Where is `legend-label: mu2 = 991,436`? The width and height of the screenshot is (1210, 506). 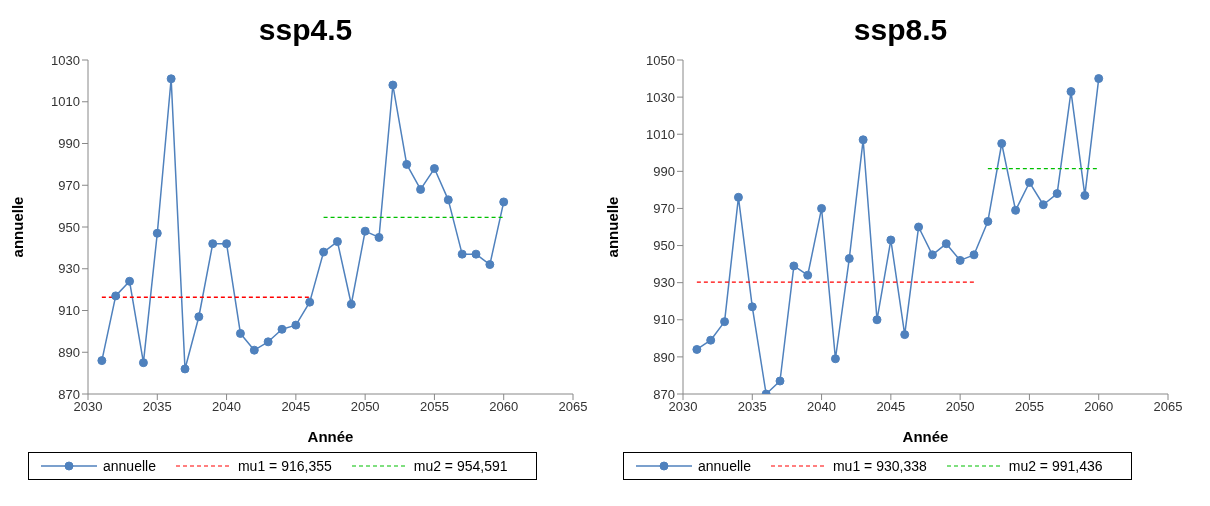
legend-label: mu2 = 991,436 is located at coordinates (1055, 466).